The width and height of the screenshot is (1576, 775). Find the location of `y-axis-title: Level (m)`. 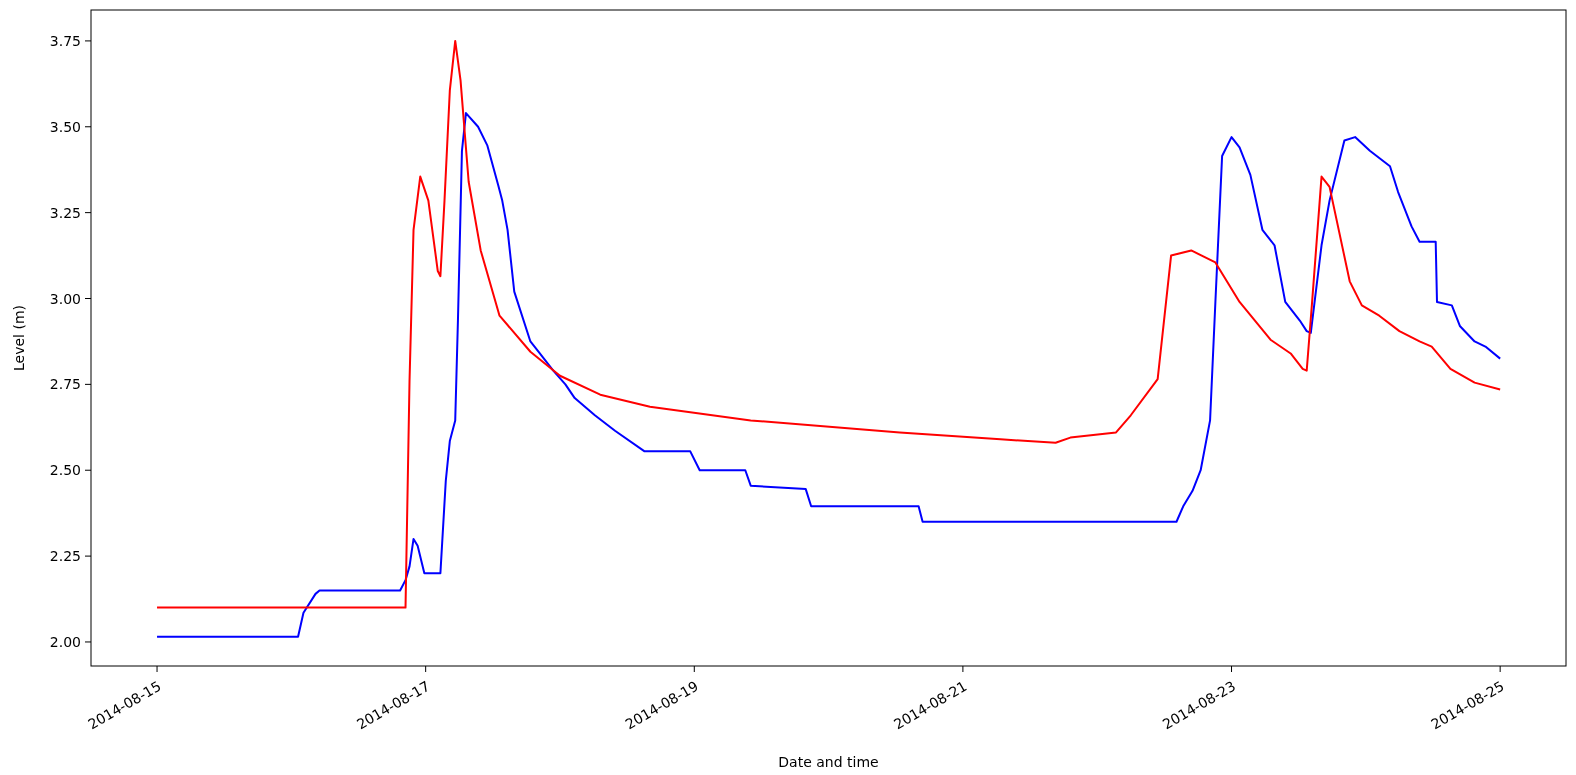

y-axis-title: Level (m) is located at coordinates (19, 338).